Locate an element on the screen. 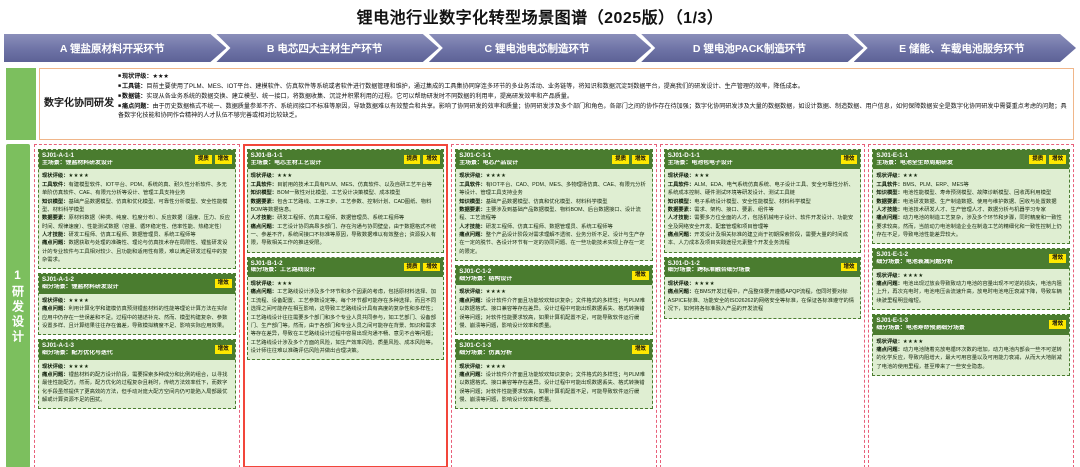 This screenshot has width=1080, height=467. badge-group: 增效 is located at coordinates (849, 266).